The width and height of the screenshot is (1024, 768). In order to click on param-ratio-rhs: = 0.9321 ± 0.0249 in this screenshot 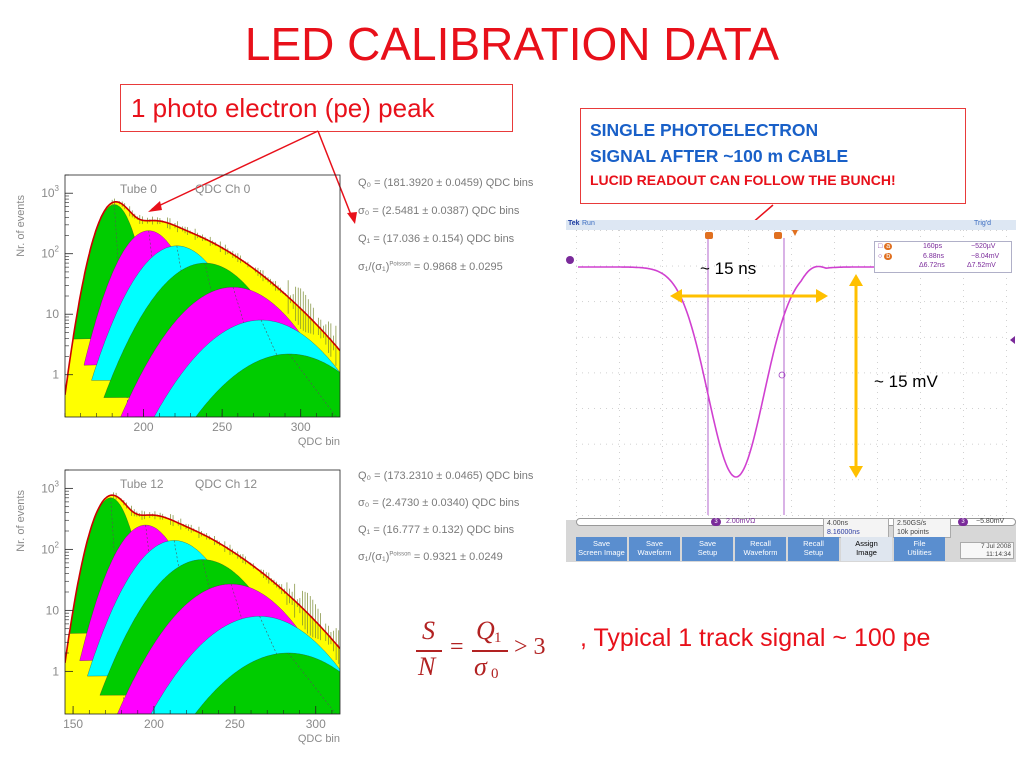, I will do `click(458, 557)`.